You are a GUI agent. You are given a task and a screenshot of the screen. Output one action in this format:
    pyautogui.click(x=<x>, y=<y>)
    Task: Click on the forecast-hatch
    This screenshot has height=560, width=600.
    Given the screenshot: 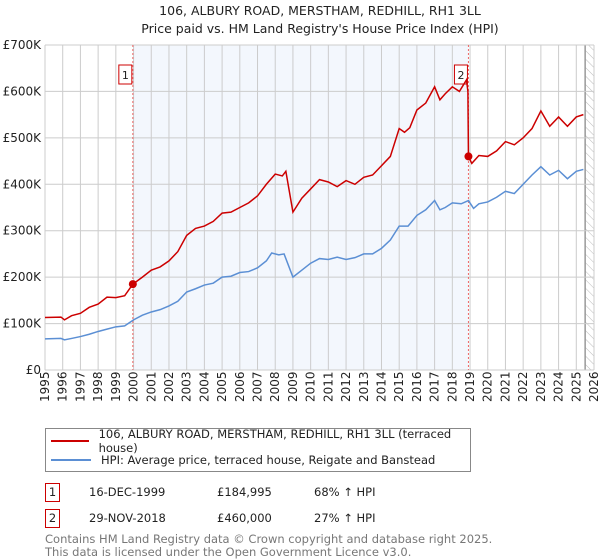 What is the action you would take?
    pyautogui.click(x=589, y=207)
    